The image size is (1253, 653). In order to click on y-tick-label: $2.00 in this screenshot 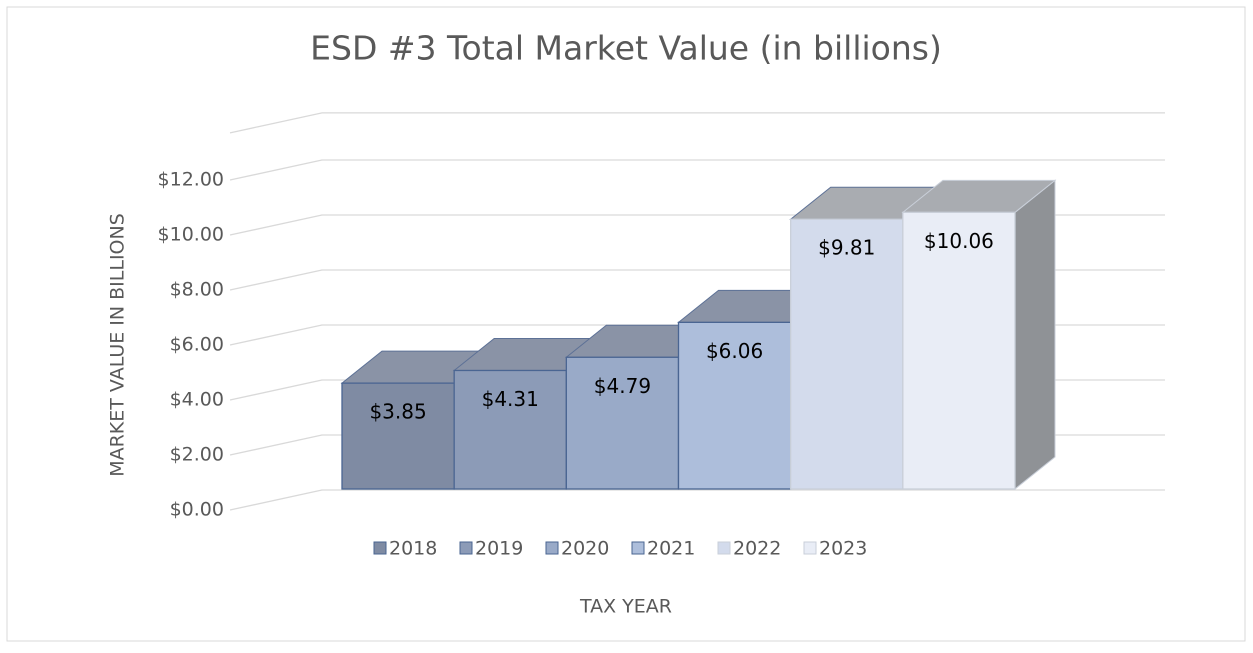, I will do `click(197, 455)`.